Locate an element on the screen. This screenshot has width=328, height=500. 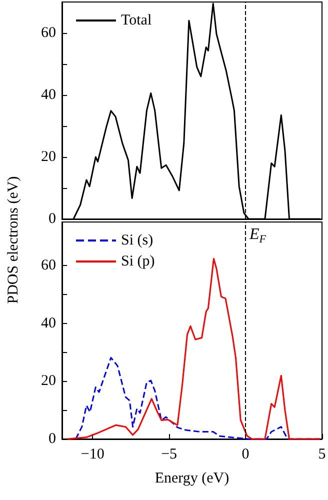
legend-label: Si (s) is located at coordinates (137, 240).